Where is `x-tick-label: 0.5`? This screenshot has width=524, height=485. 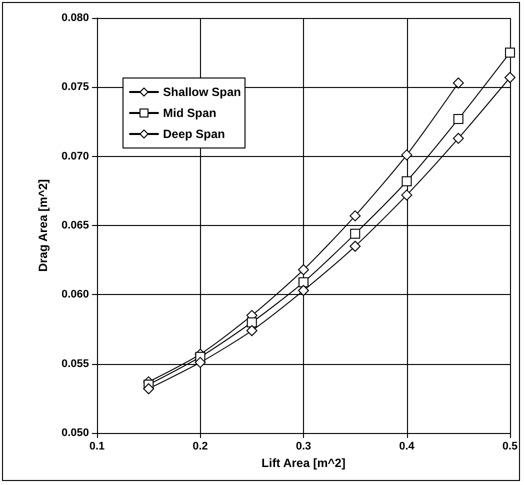
x-tick-label: 0.5 is located at coordinates (510, 446).